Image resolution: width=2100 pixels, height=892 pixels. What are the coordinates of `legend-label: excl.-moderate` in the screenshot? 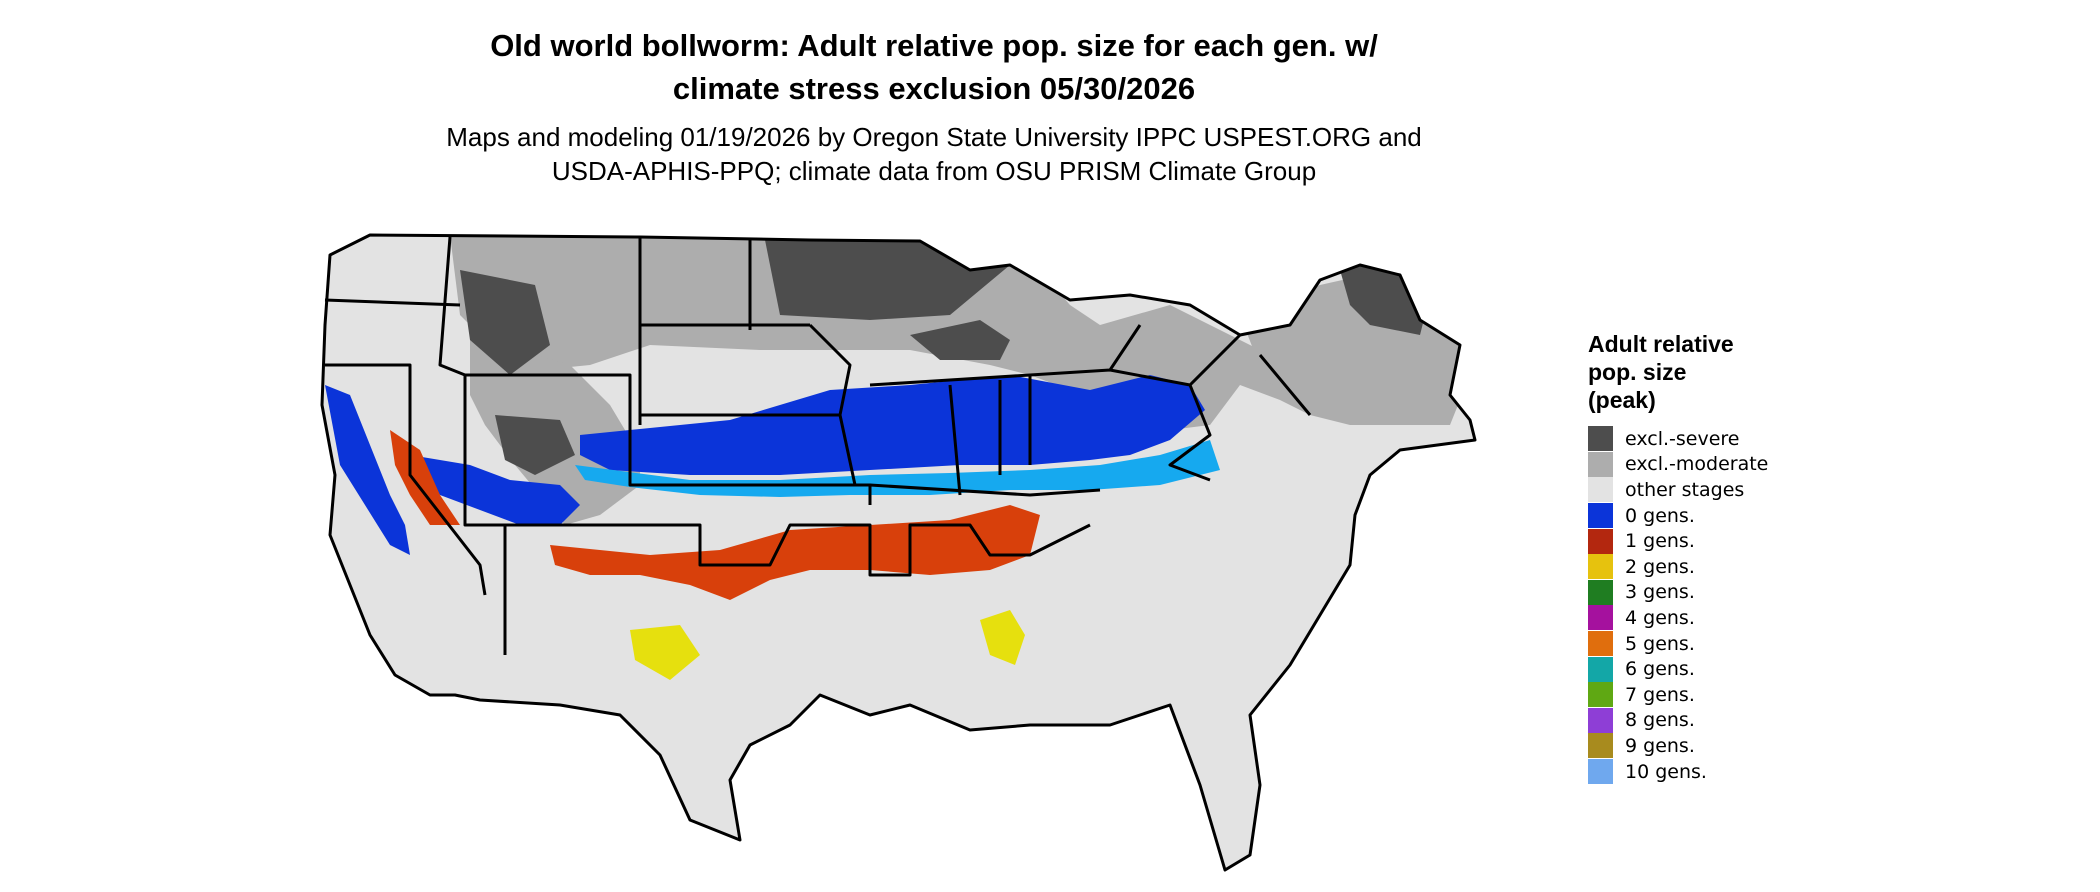 It's located at (1697, 464).